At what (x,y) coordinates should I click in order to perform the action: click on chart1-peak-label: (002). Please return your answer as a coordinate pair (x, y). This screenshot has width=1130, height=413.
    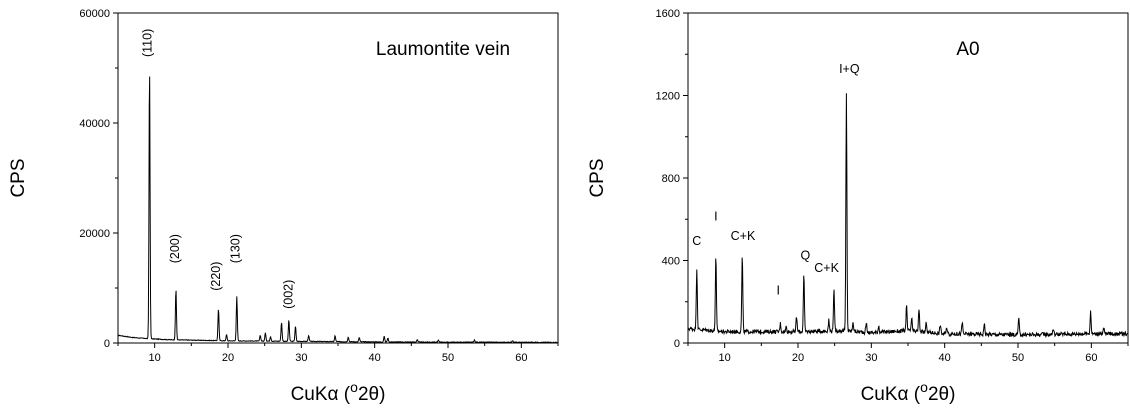
    Looking at the image, I should click on (289, 294).